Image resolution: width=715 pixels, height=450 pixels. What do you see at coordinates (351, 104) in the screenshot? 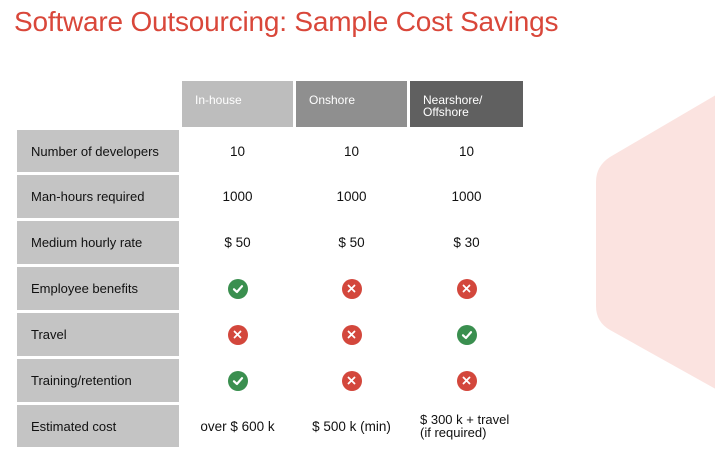
I see `column-header: Onshore` at bounding box center [351, 104].